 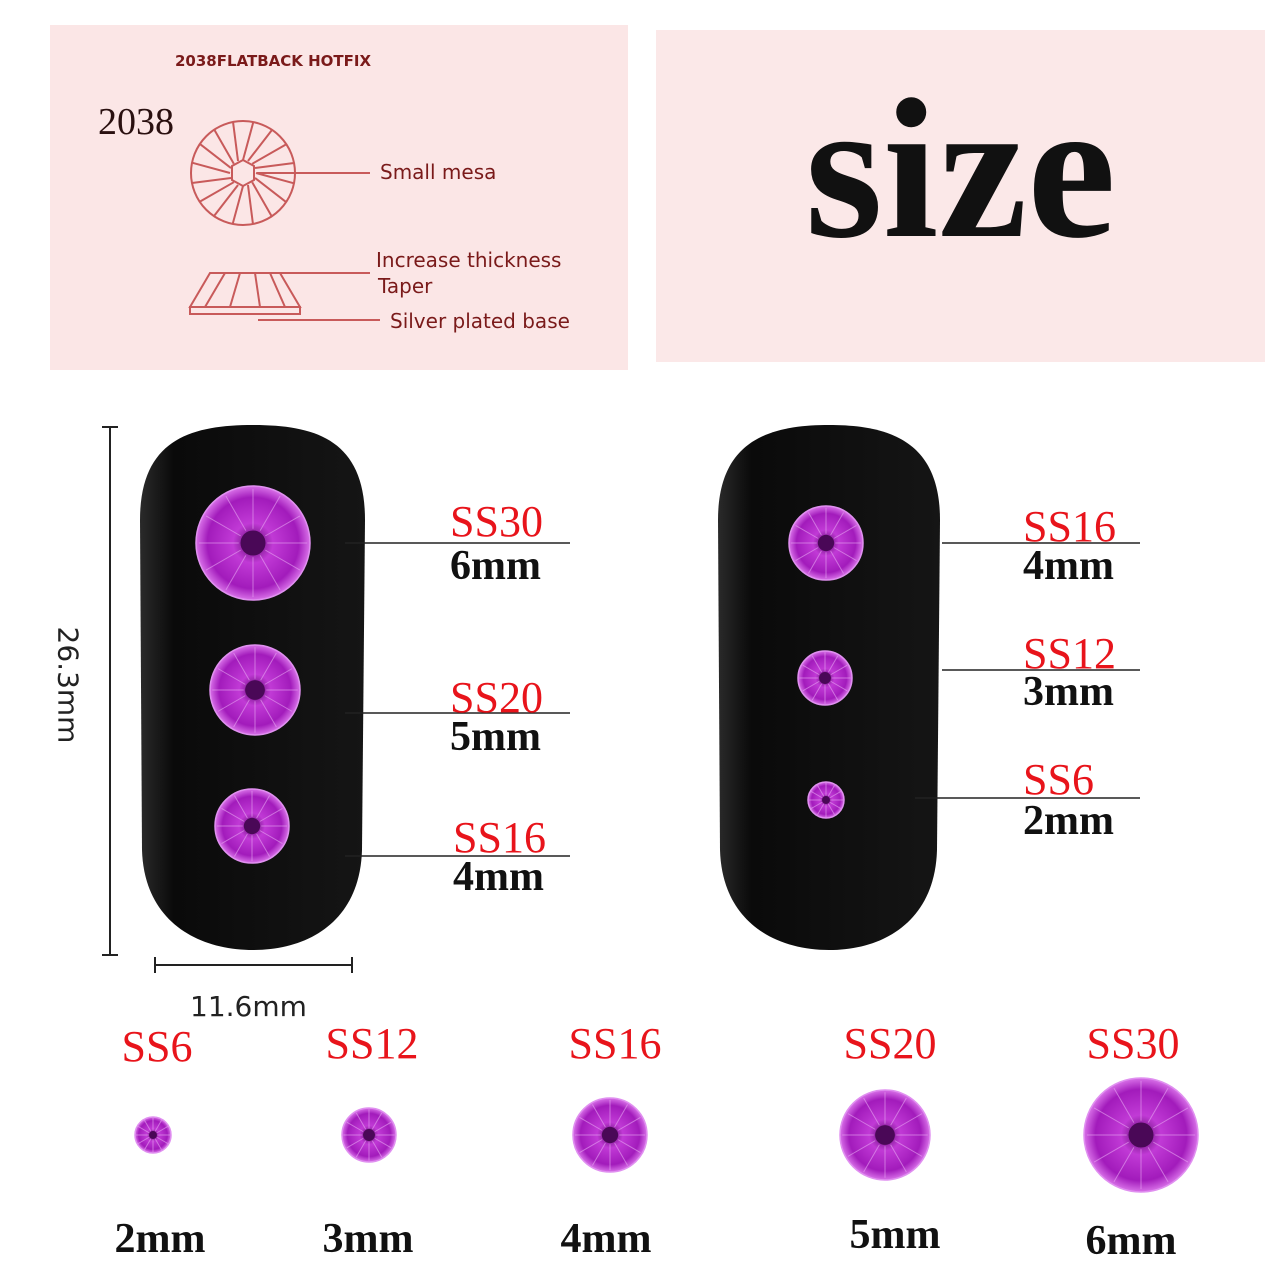 I want to click on left-label-code: SS16, so click(x=499, y=837).